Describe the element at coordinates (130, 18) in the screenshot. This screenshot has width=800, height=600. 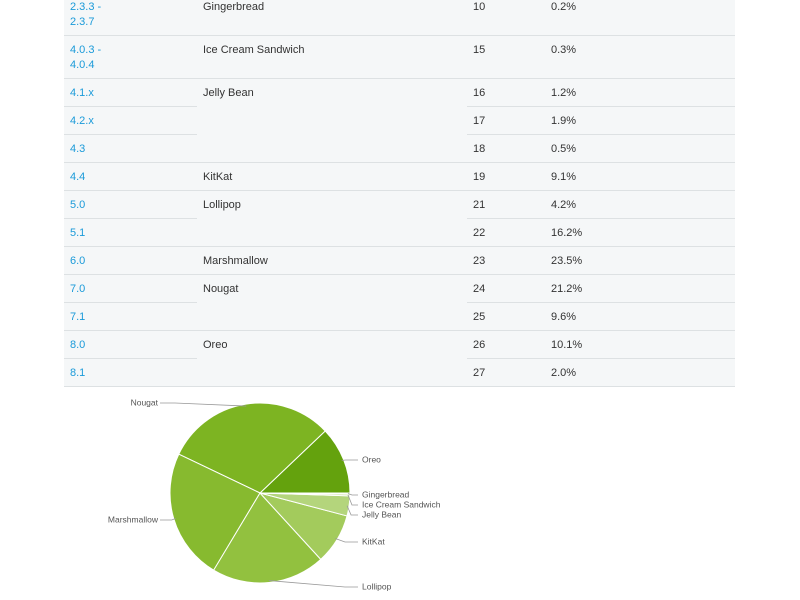
I see `version-cell: 2.3.3 - 2.3.7` at that location.